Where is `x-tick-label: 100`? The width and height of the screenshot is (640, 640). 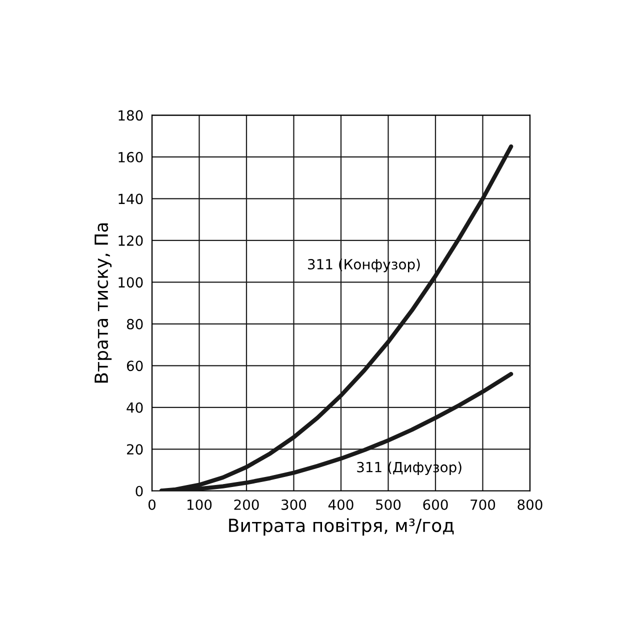
x-tick-label: 100 is located at coordinates (200, 504).